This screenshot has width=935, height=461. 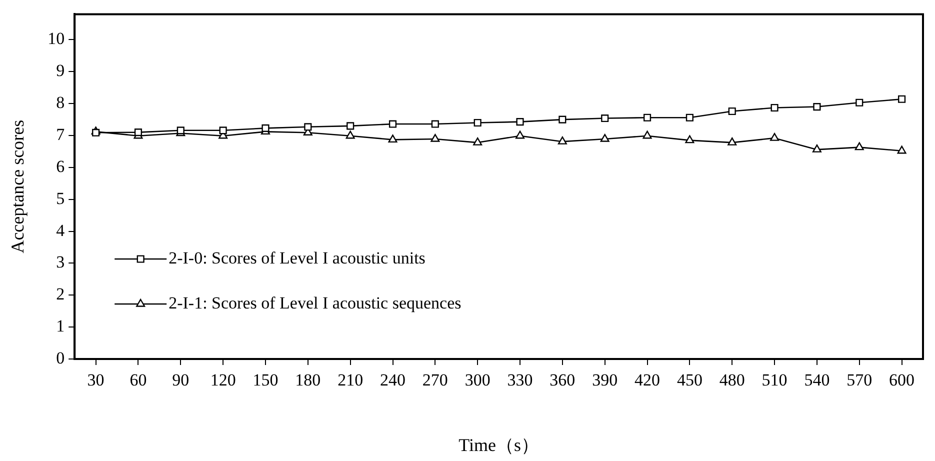 I want to click on x-tick-label: 60, so click(x=138, y=380).